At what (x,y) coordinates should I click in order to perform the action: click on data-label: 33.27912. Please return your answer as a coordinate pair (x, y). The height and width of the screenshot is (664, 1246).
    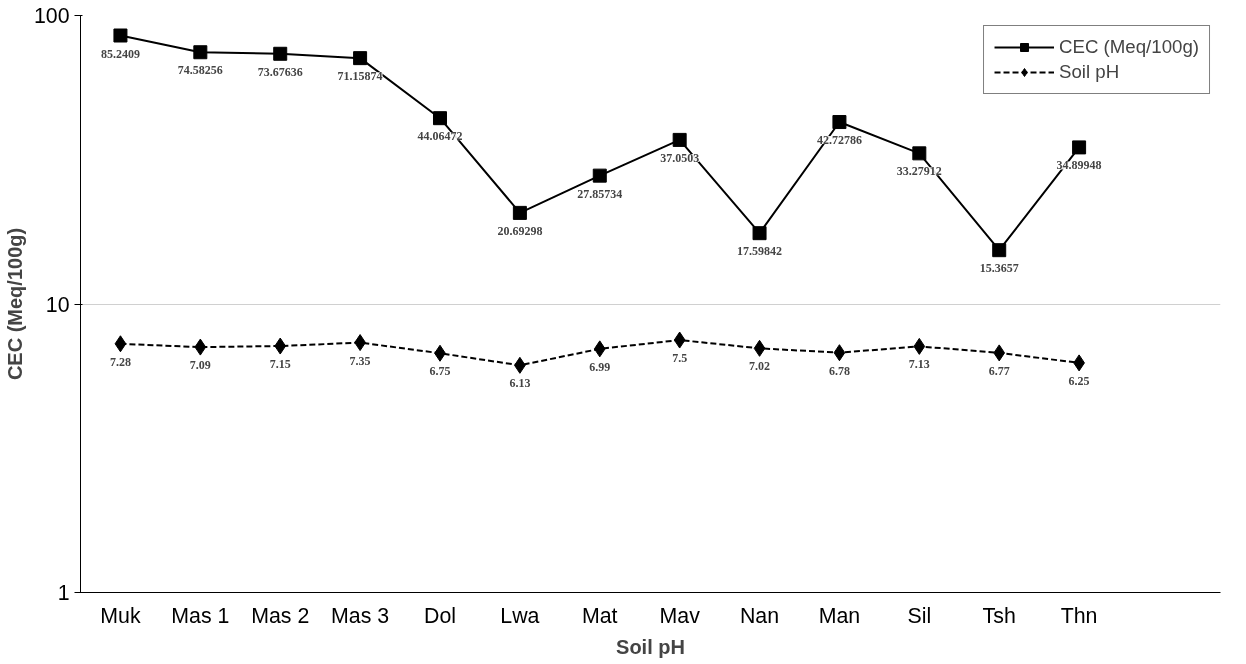
    Looking at the image, I should click on (919, 171).